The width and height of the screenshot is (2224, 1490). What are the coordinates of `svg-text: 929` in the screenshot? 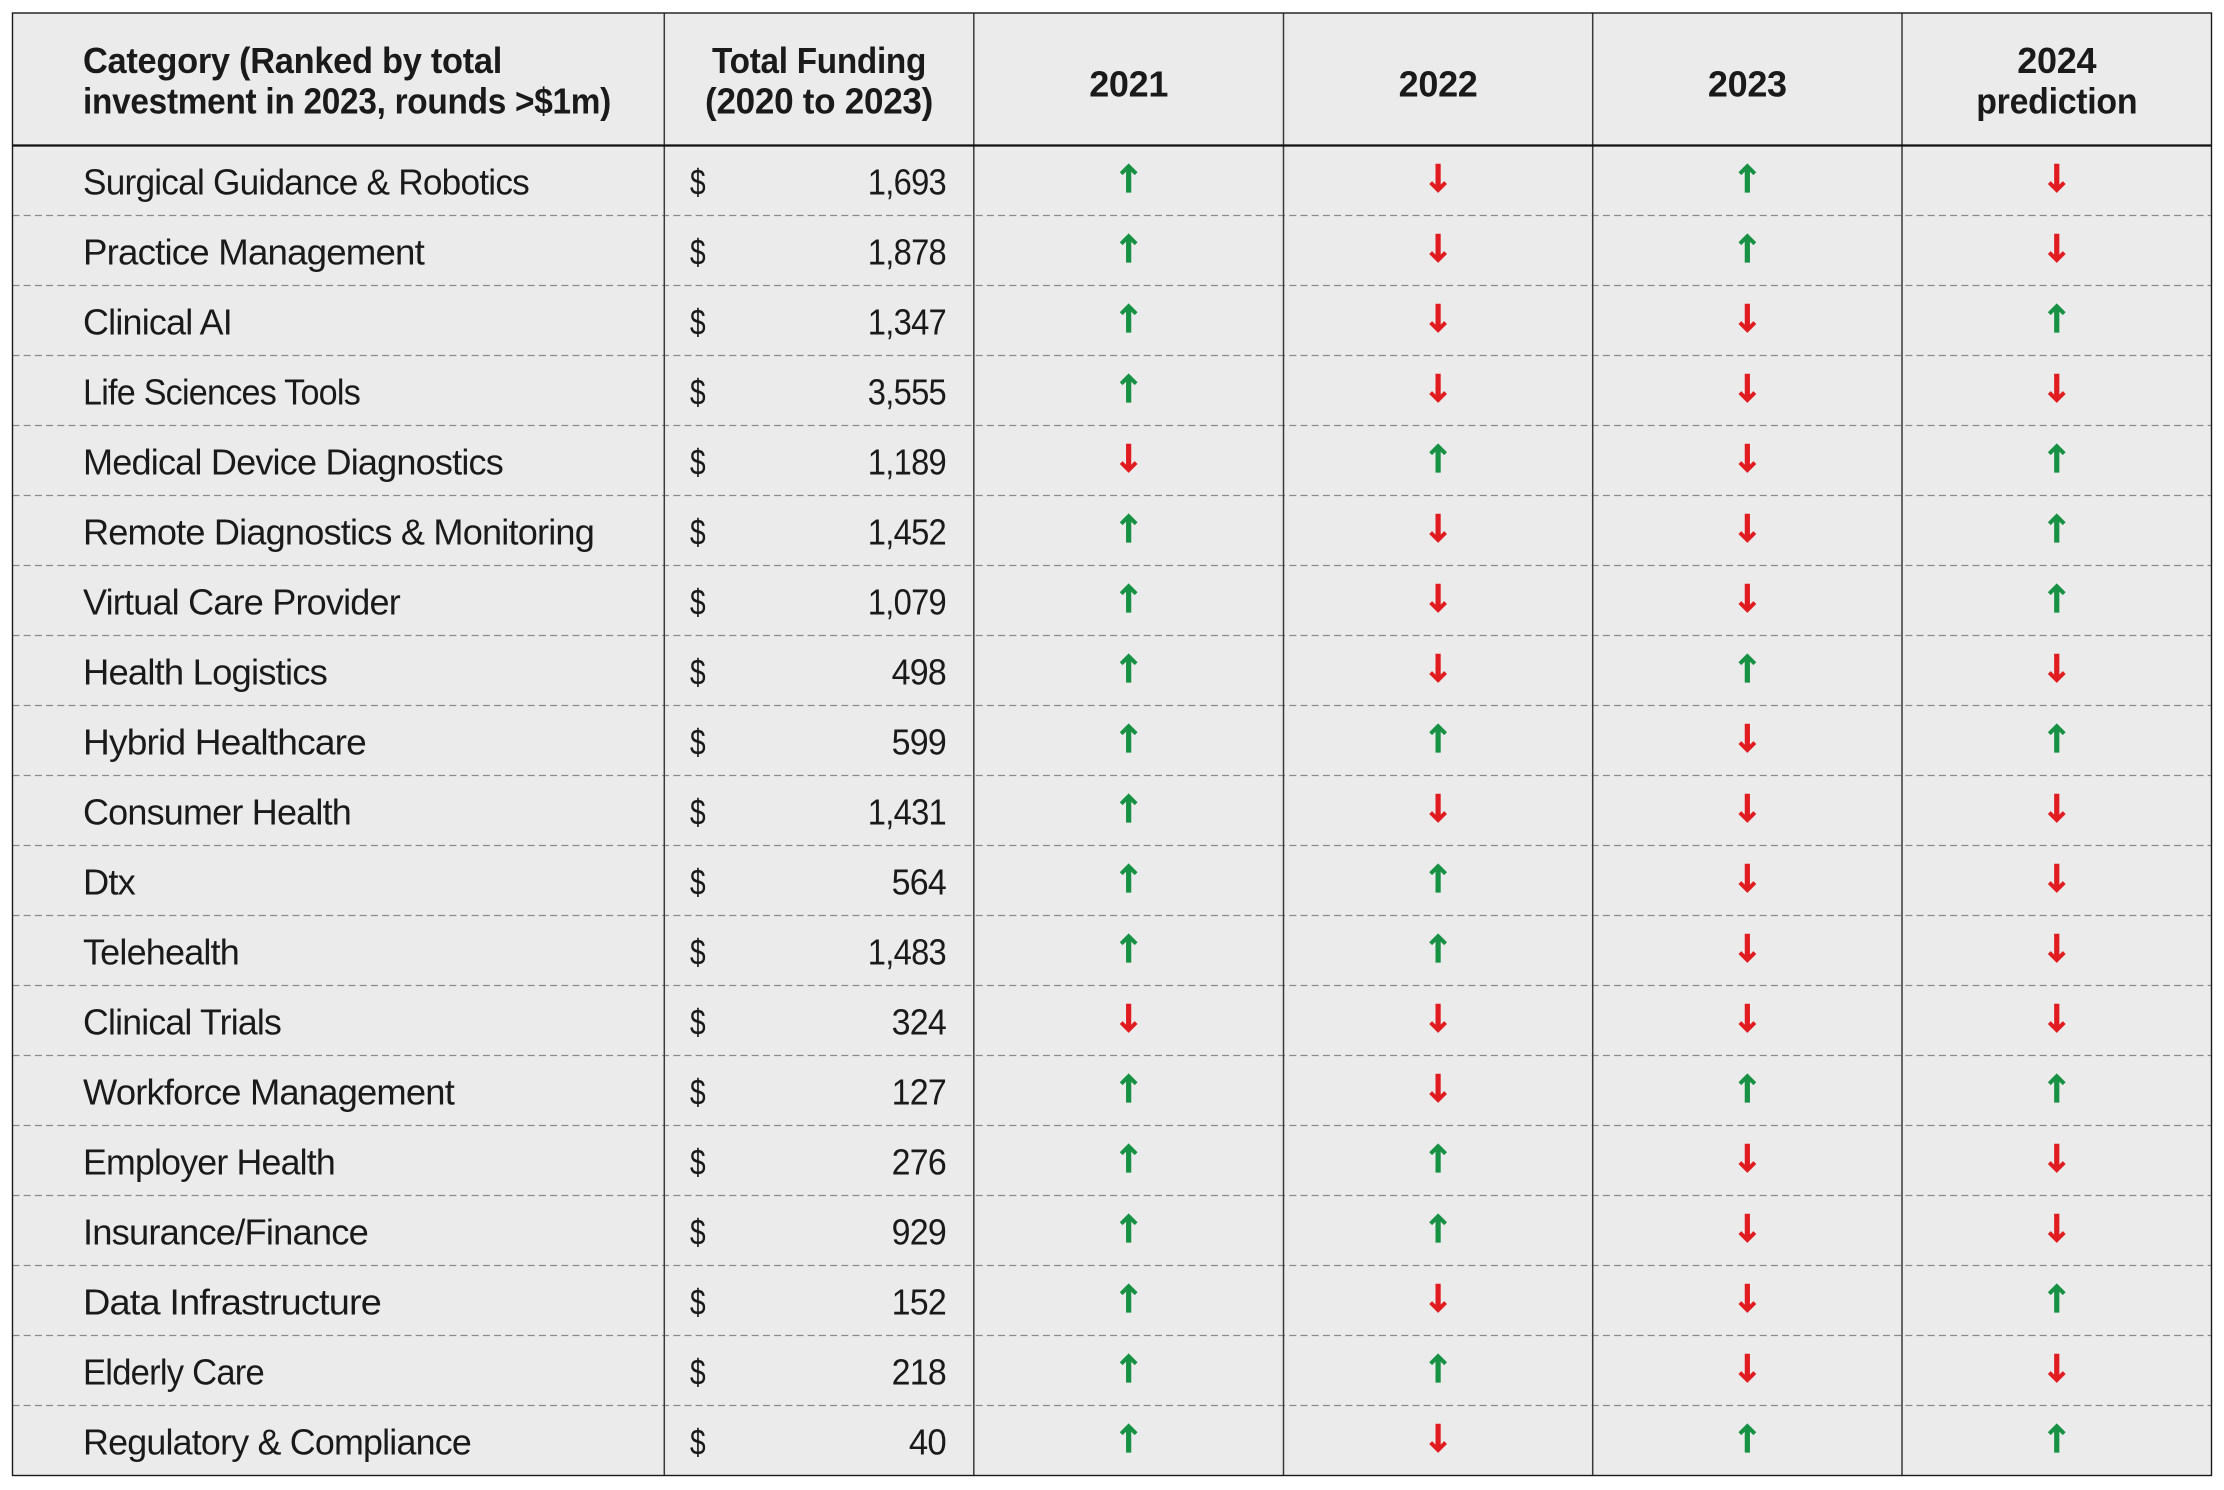 It's located at (919, 1232).